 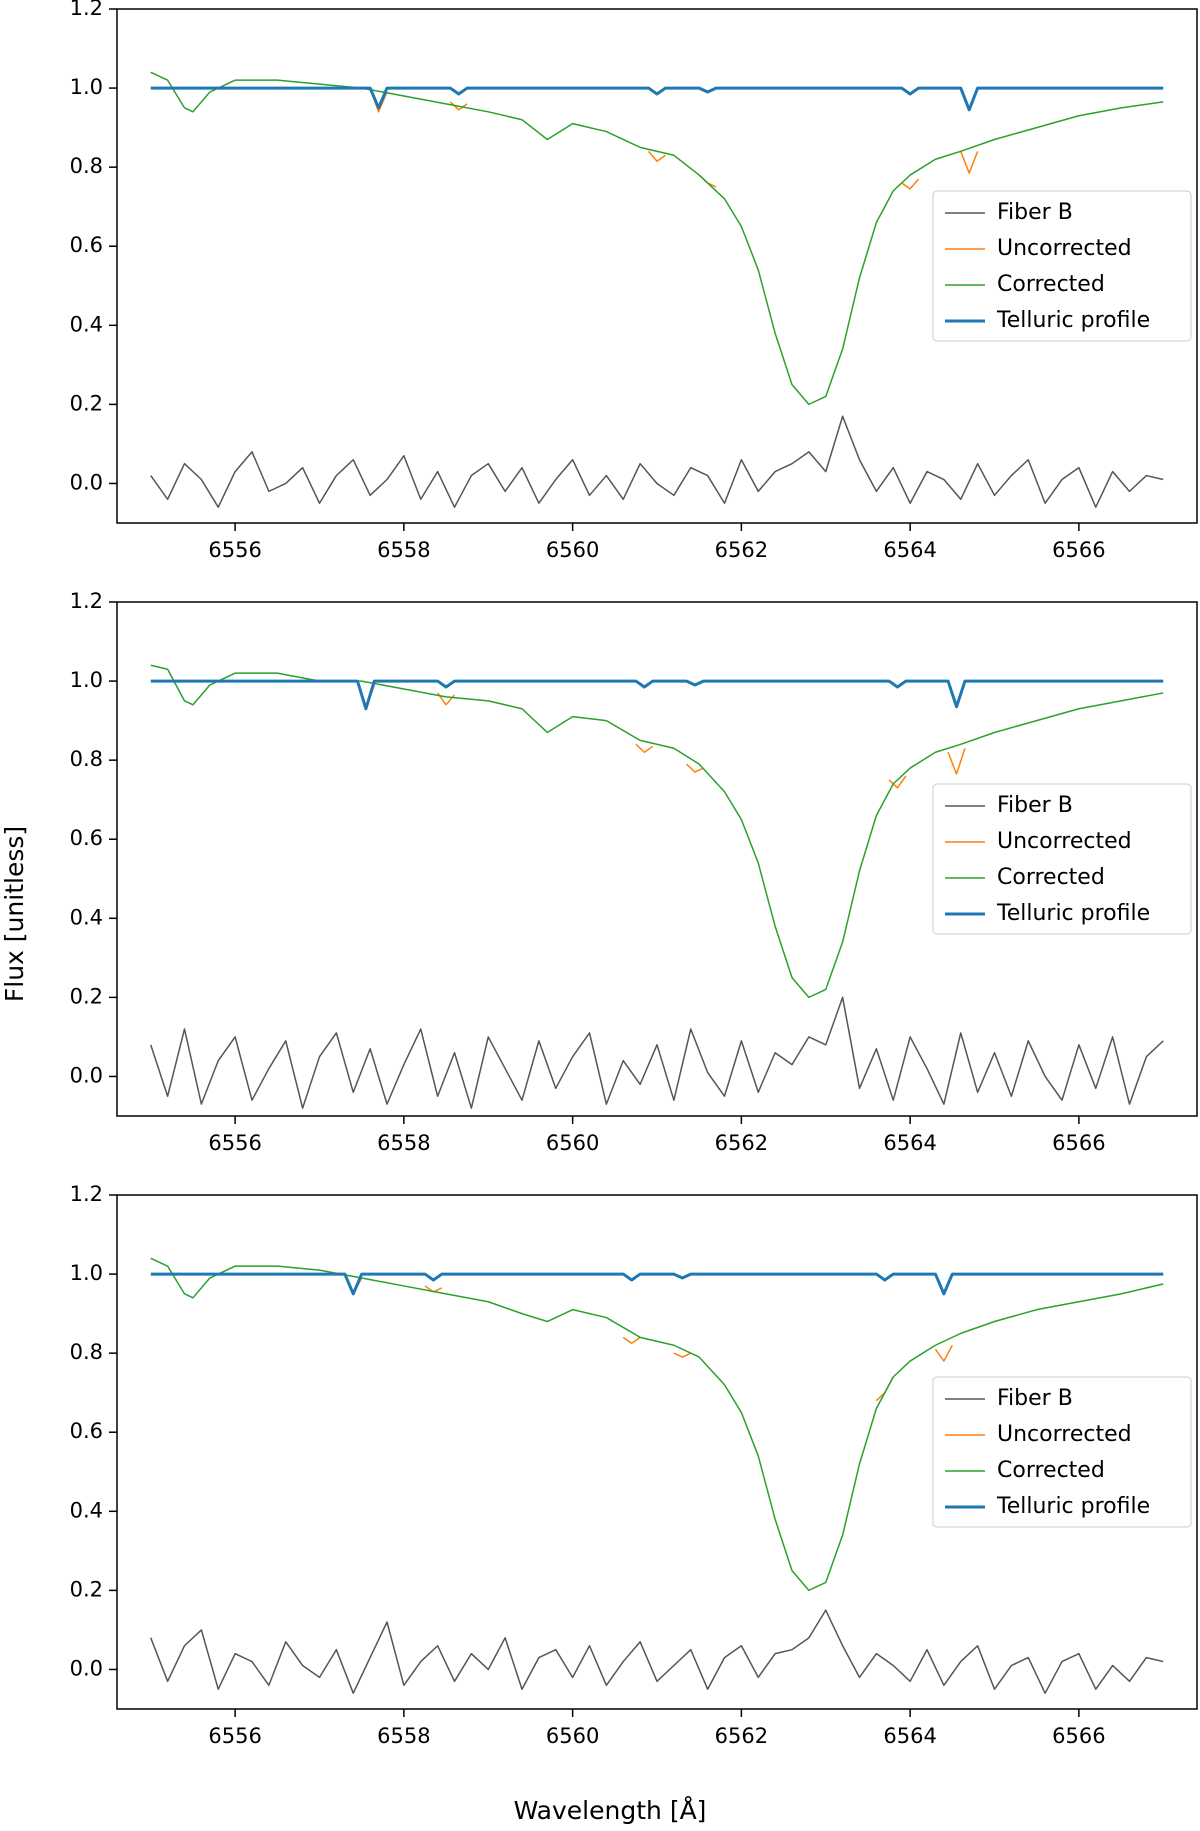 What do you see at coordinates (14, 914) in the screenshot?
I see `y-axis-title: Flux [unitless]` at bounding box center [14, 914].